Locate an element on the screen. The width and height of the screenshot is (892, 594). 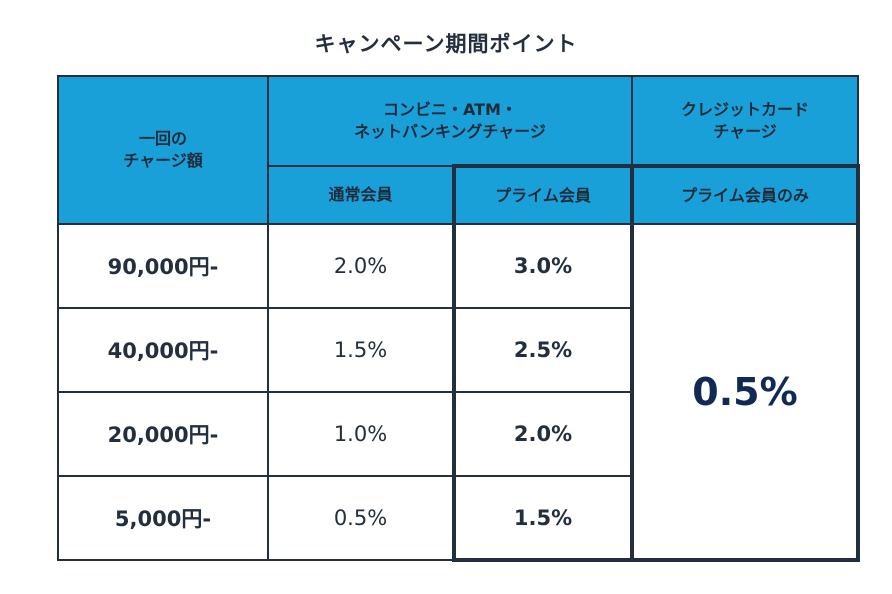
prime-rate-cell: 2.0% is located at coordinates (543, 434).